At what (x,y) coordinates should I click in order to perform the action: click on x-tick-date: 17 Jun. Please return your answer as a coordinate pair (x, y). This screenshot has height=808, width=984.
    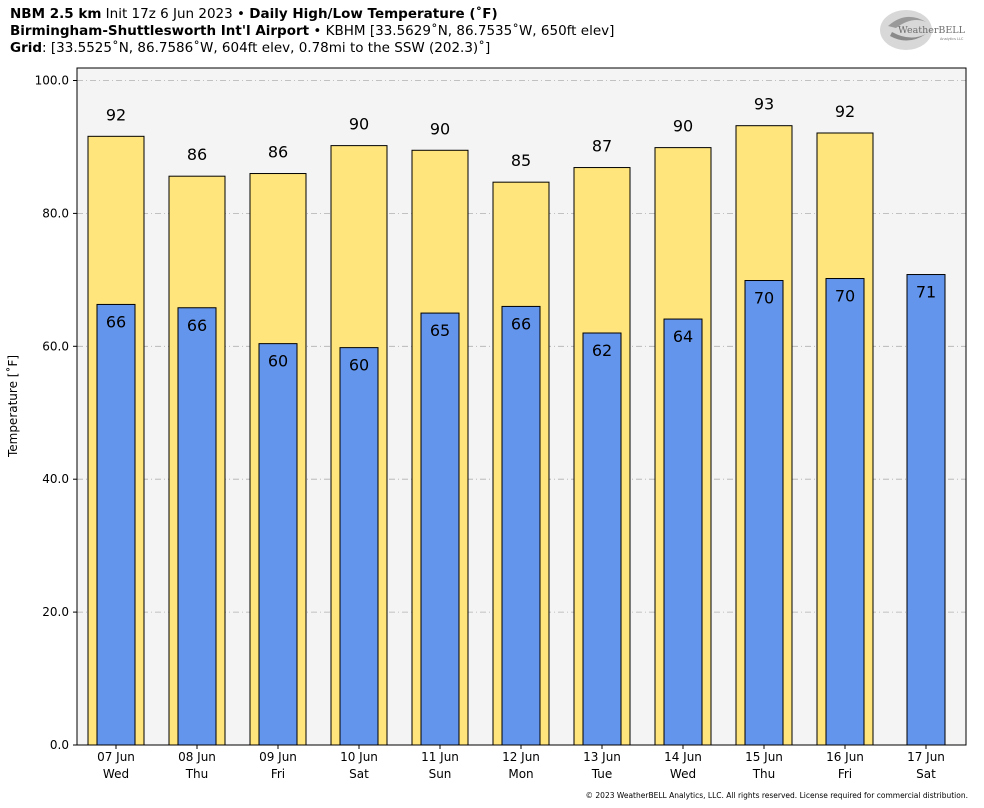
    Looking at the image, I should click on (926, 757).